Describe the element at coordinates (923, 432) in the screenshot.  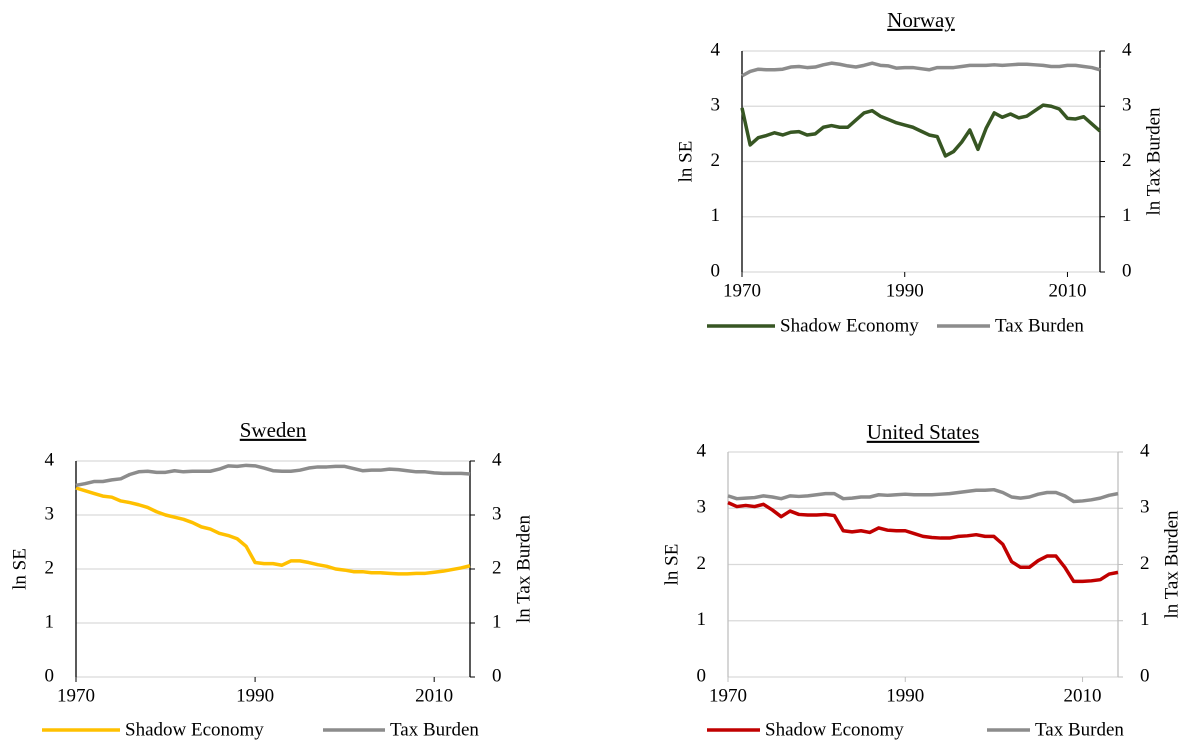
I see `chart-title: United States` at that location.